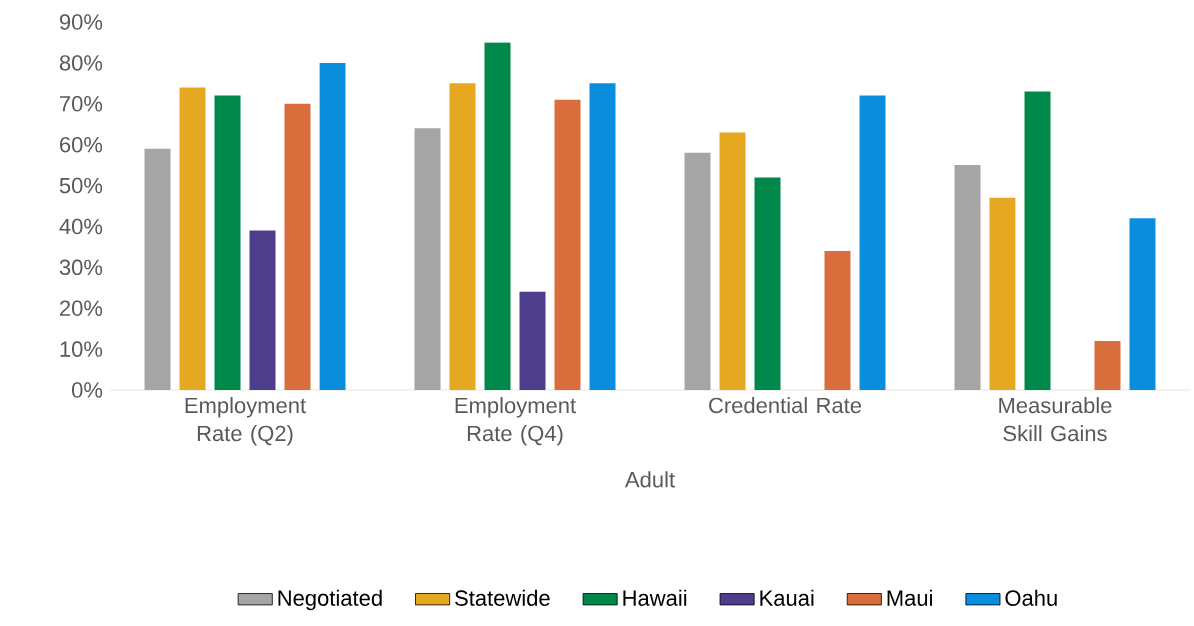 The width and height of the screenshot is (1194, 626). I want to click on x-tick-label: Employment Rate (Q4), so click(515, 421).